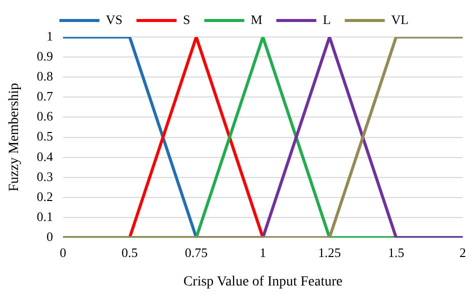 This screenshot has height=296, width=474. I want to click on x-tick-label: 0, so click(63, 252).